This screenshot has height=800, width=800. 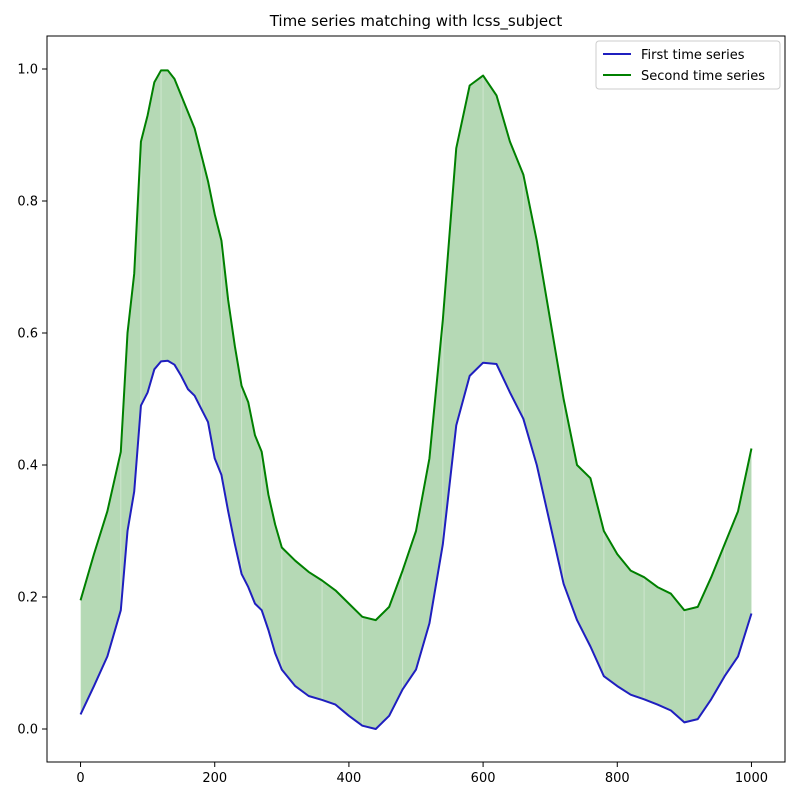 I want to click on y-tick-label: 0.4, so click(x=27, y=466).